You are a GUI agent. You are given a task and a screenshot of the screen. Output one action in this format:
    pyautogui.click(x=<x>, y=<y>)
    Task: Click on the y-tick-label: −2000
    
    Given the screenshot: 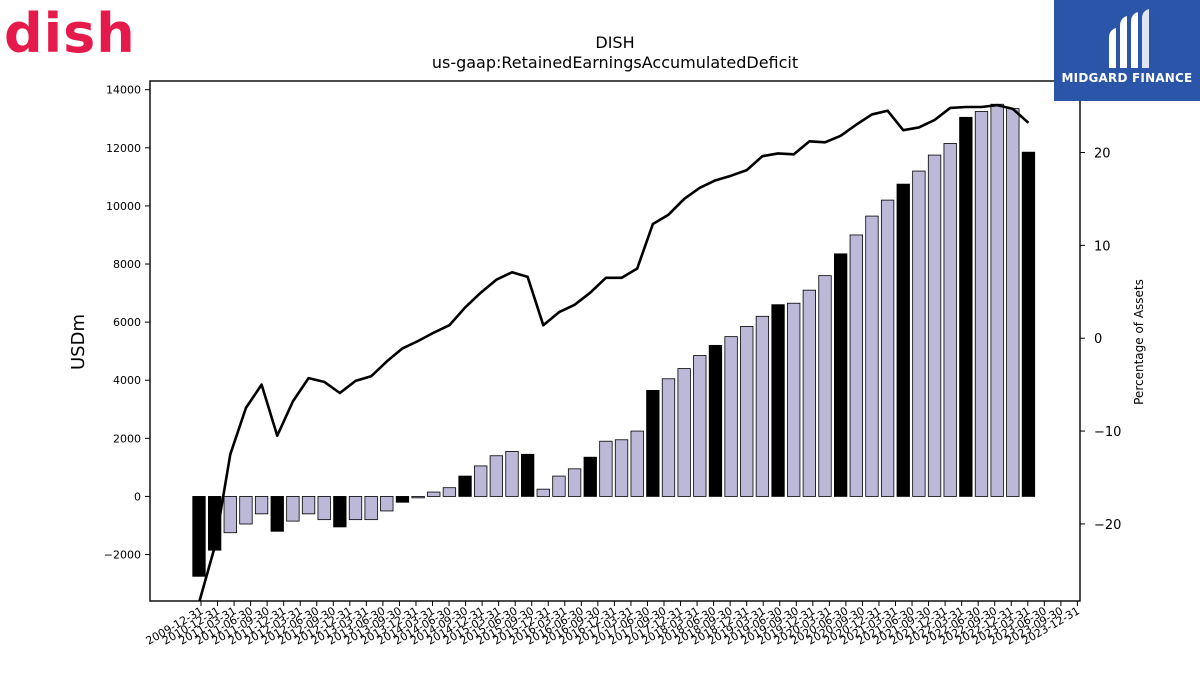 What is the action you would take?
    pyautogui.click(x=122, y=555)
    